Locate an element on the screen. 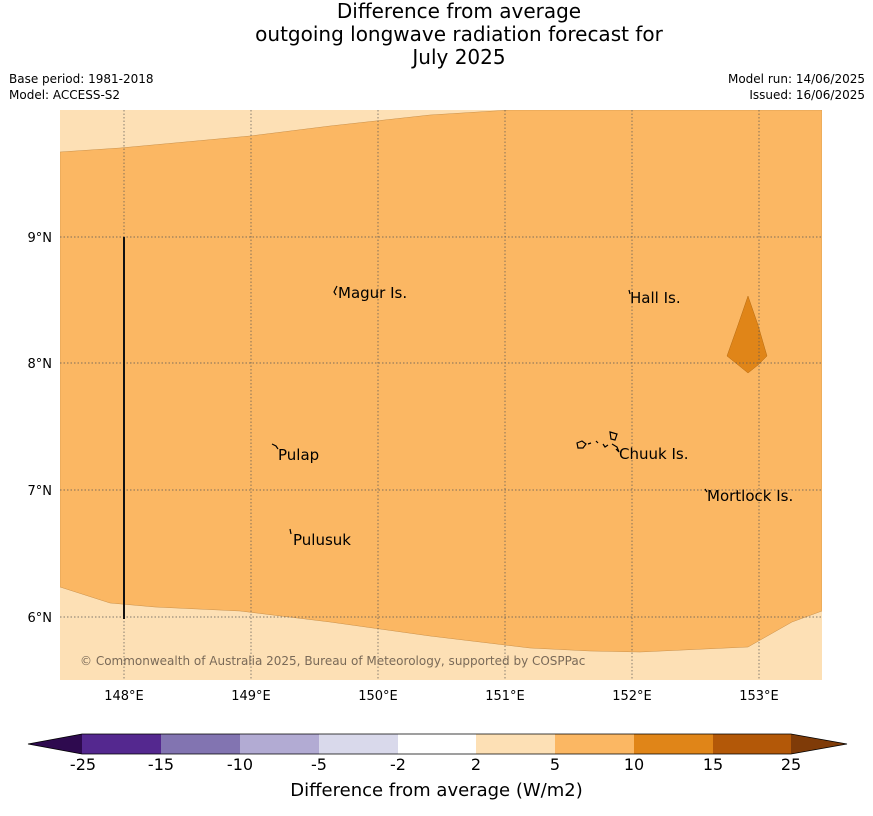 The height and width of the screenshot is (816, 873). lon-tick-151e: 151°E is located at coordinates (505, 696).